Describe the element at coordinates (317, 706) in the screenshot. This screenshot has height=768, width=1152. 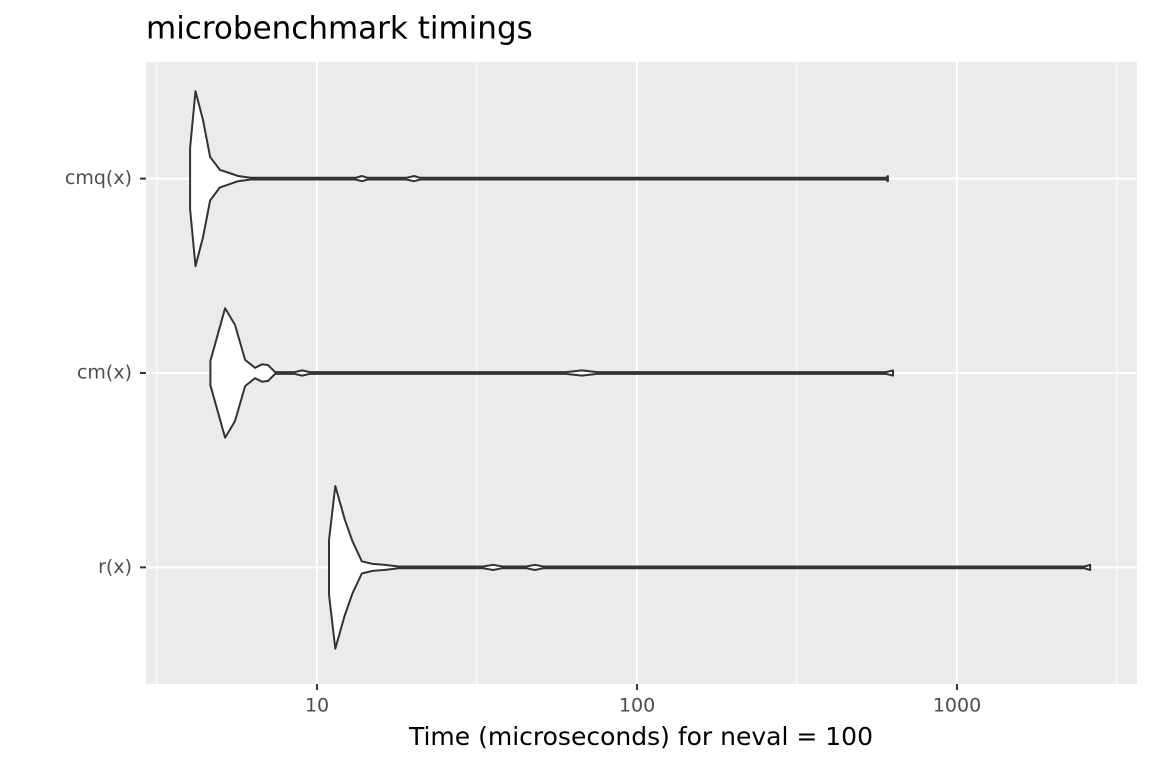
I see `x-tick-label: 10` at that location.